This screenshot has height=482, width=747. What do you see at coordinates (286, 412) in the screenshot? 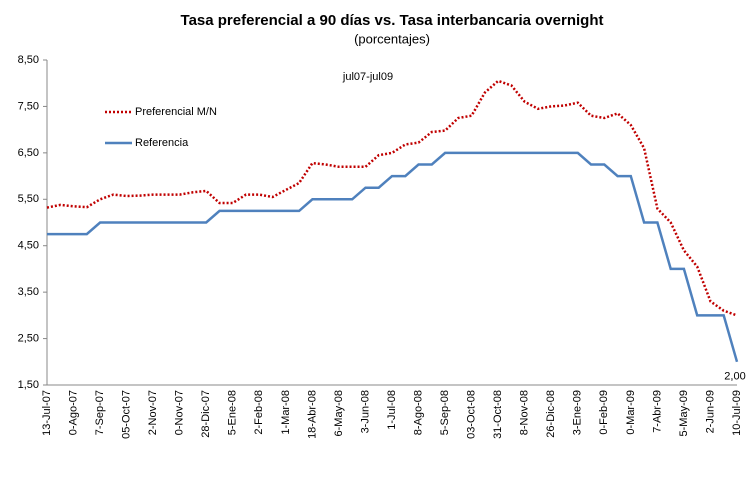
I see `x-tick-label: 1-Mar-08` at bounding box center [286, 412].